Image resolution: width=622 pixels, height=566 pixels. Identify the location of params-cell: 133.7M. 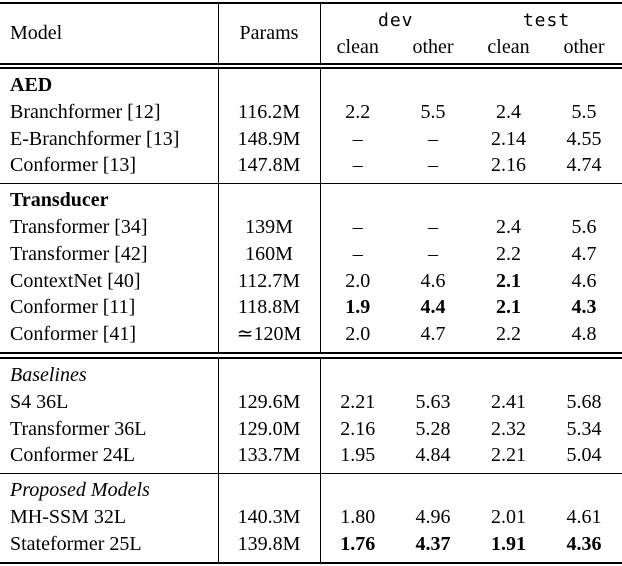
(269, 458).